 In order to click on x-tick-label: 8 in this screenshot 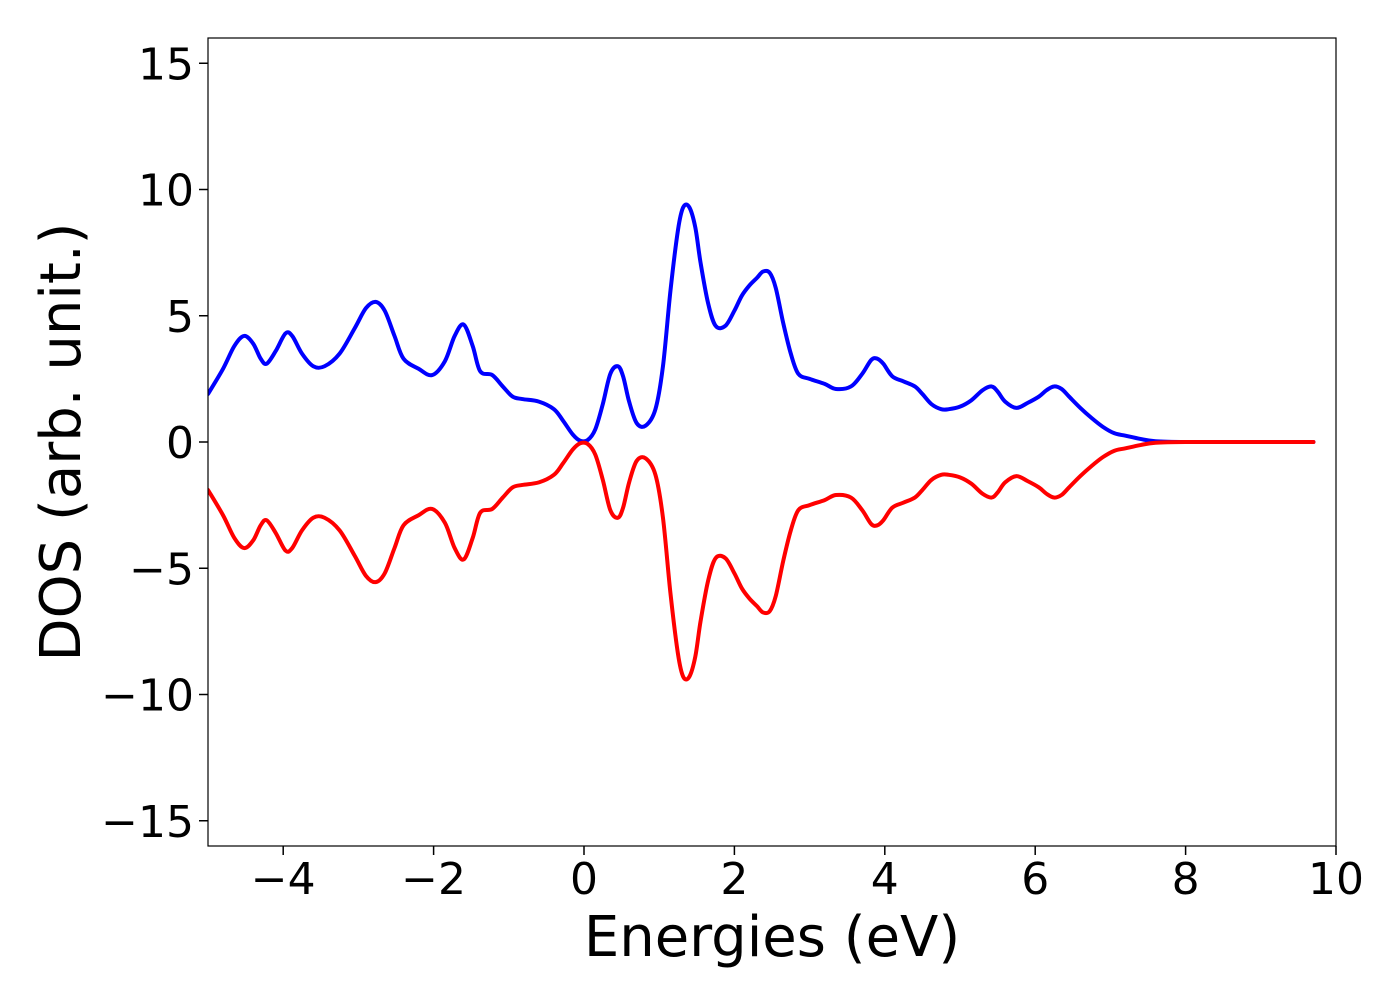, I will do `click(1186, 879)`.